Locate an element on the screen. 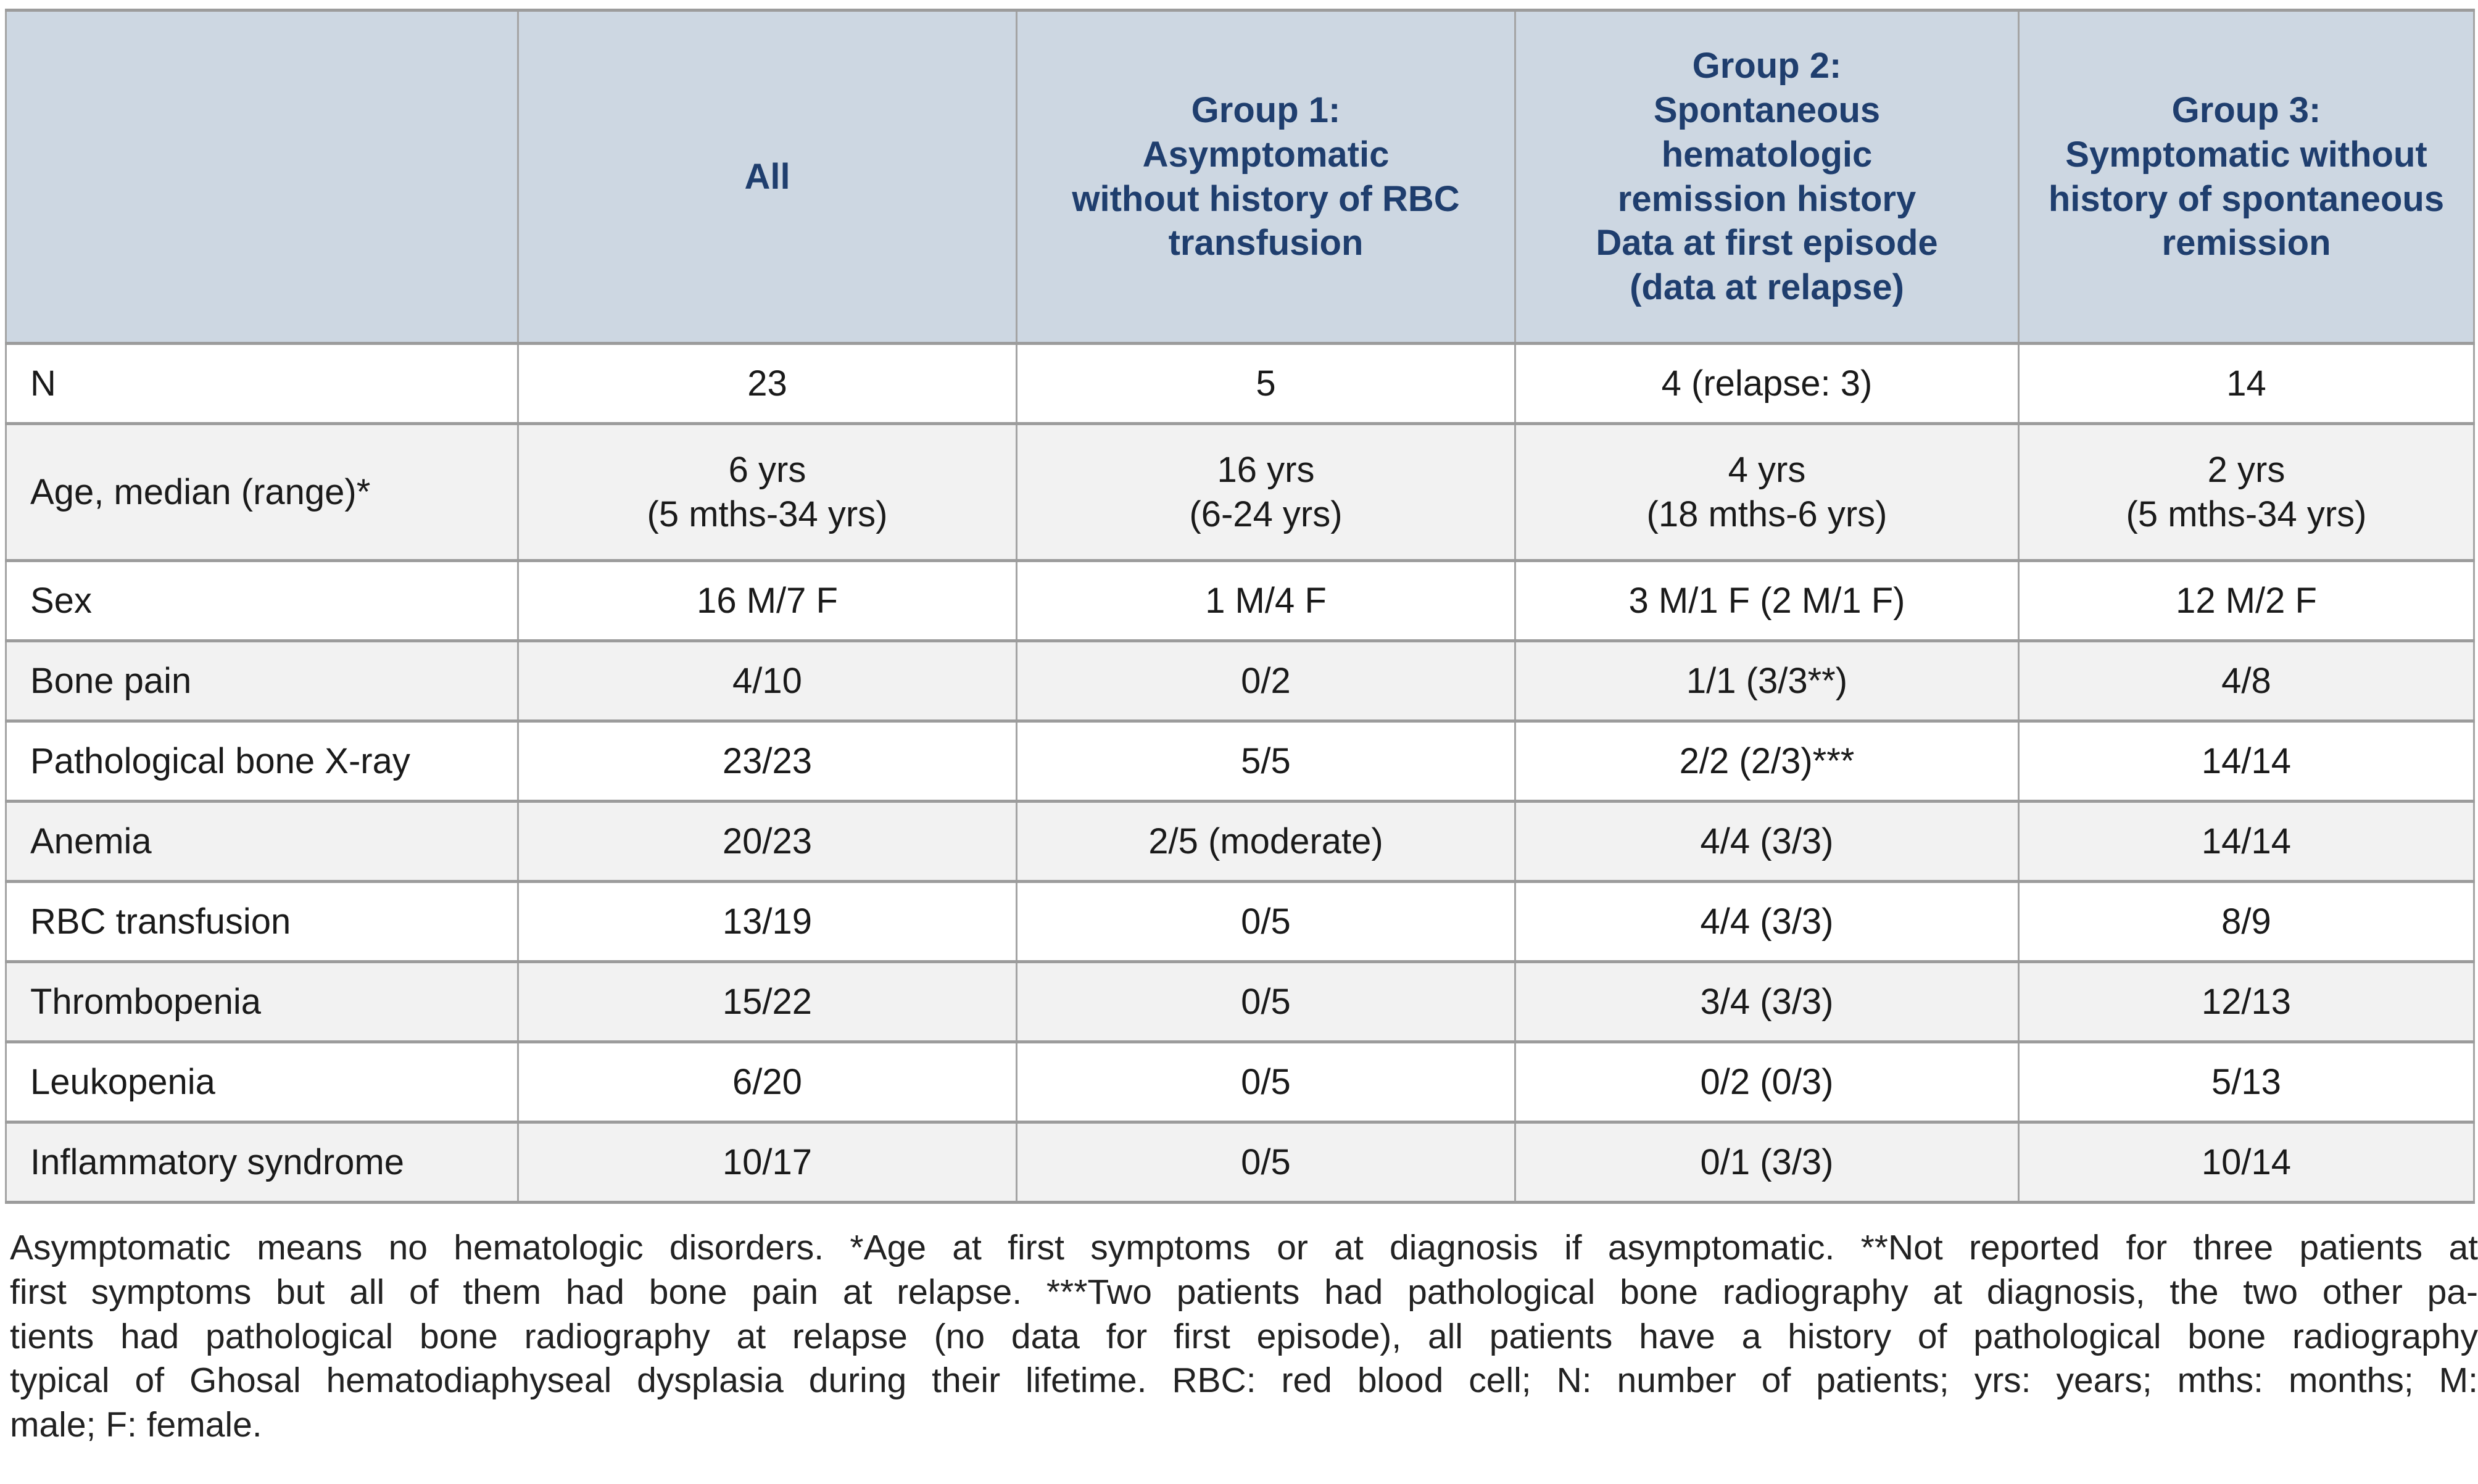  cell-value: 3/4 (3/3) is located at coordinates (1767, 1001).